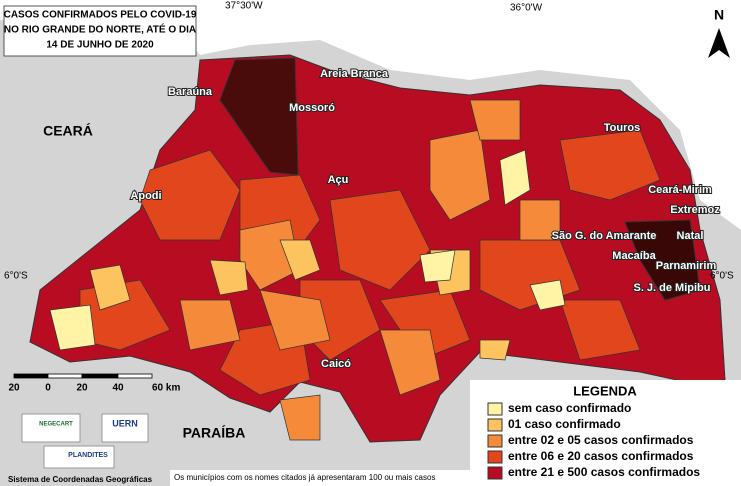  Describe the element at coordinates (604, 472) in the screenshot. I see `legend-label: entre 21 e 500 casos confirmados` at that location.